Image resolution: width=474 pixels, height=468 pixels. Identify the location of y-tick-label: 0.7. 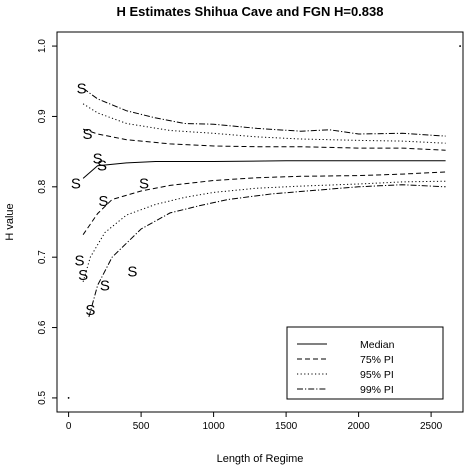
(42, 257).